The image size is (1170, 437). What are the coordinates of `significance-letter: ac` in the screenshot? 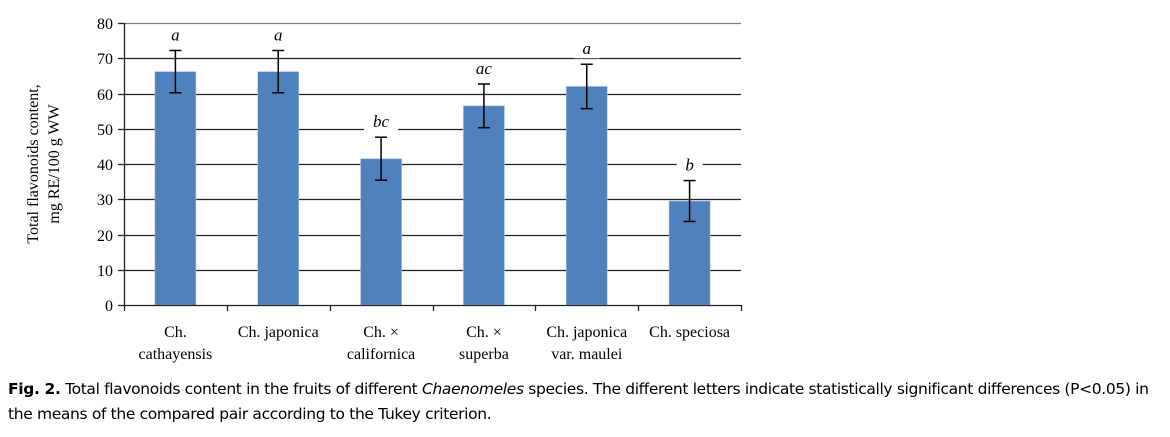 It's located at (484, 68).